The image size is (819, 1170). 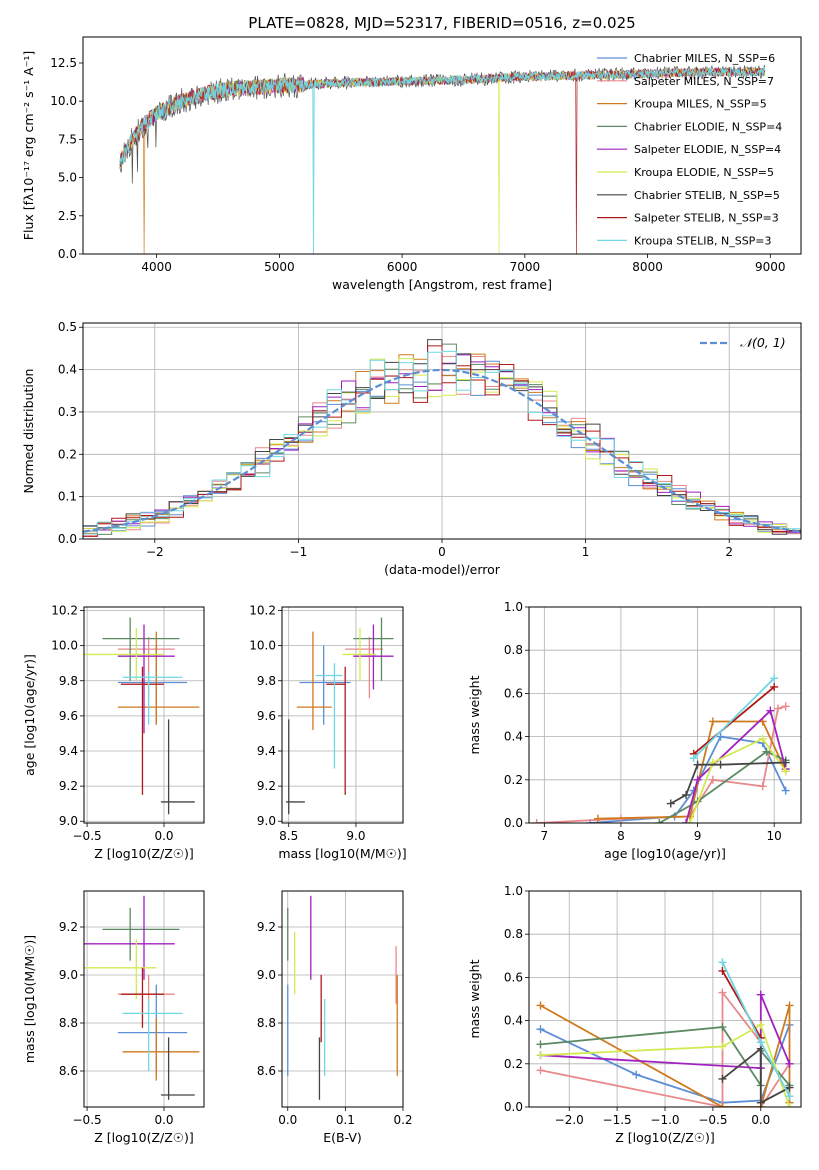 I want to click on y-tick-label: 0.2, so click(x=513, y=1064).